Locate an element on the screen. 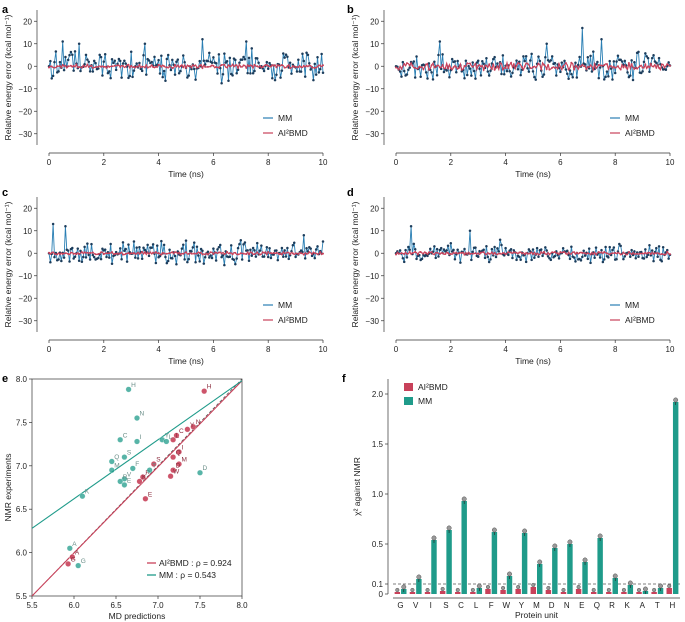 This screenshot has height=622, width=685. x-axis-title: MD predictions is located at coordinates (137, 616).